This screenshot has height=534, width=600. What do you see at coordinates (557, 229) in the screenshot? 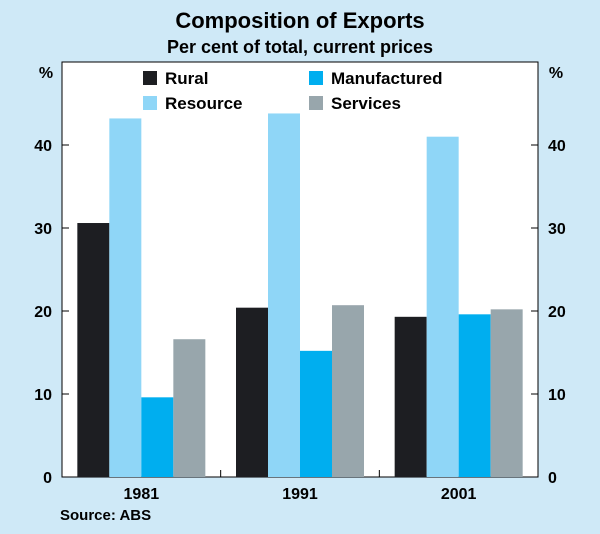
I see `y-tick-label-right: 30` at bounding box center [557, 229].